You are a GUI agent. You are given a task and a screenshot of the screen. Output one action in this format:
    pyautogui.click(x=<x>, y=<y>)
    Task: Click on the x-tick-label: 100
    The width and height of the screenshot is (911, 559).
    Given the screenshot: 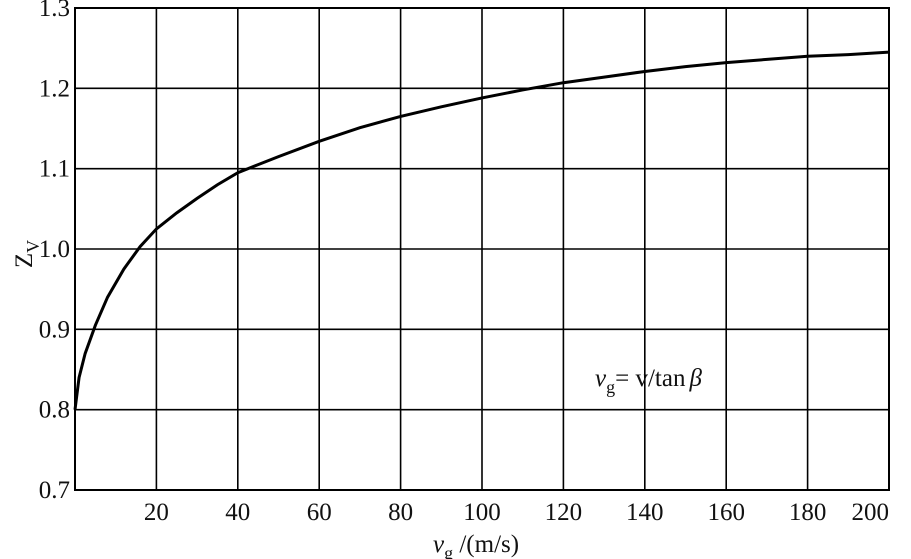 What is the action you would take?
    pyautogui.click(x=482, y=512)
    